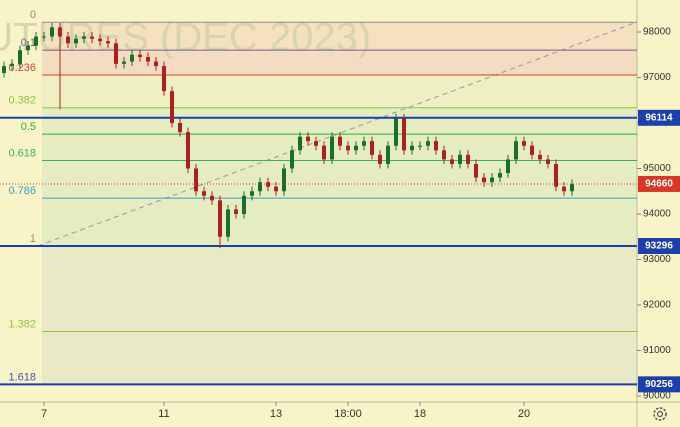  What do you see at coordinates (28, 127) in the screenshot?
I see `fib-label: 0.5` at bounding box center [28, 127].